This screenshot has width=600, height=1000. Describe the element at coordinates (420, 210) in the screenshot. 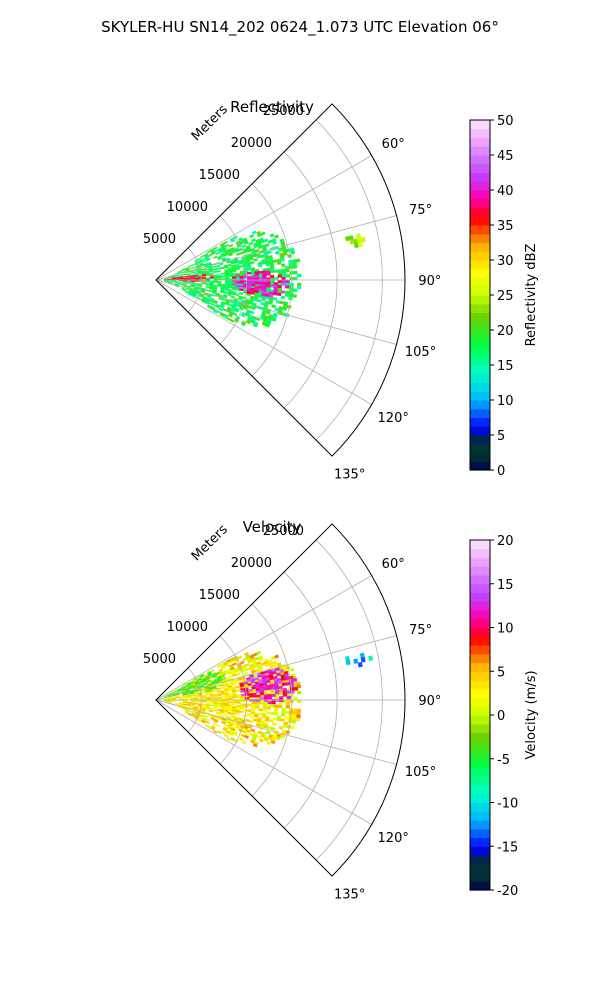

I see `theta-tick-label: 75°` at that location.